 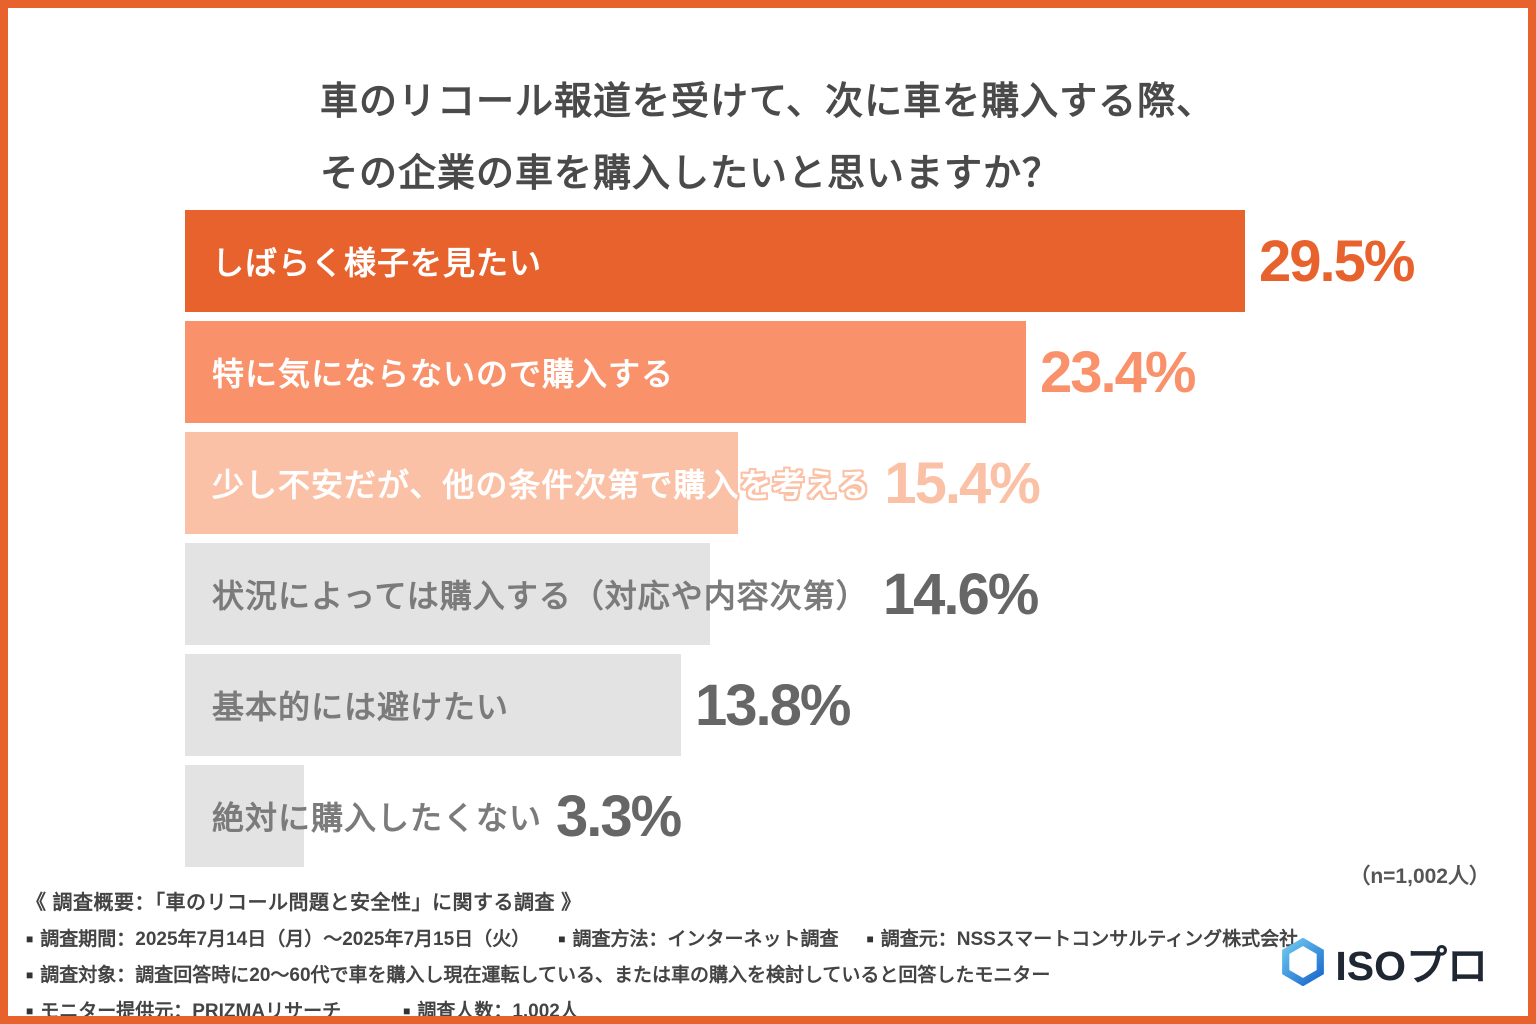 I want to click on survey-detail-item: ■ 調査期間：2025年7月14日（月）〜2025年7月15日（火）, so click(x=278, y=937).